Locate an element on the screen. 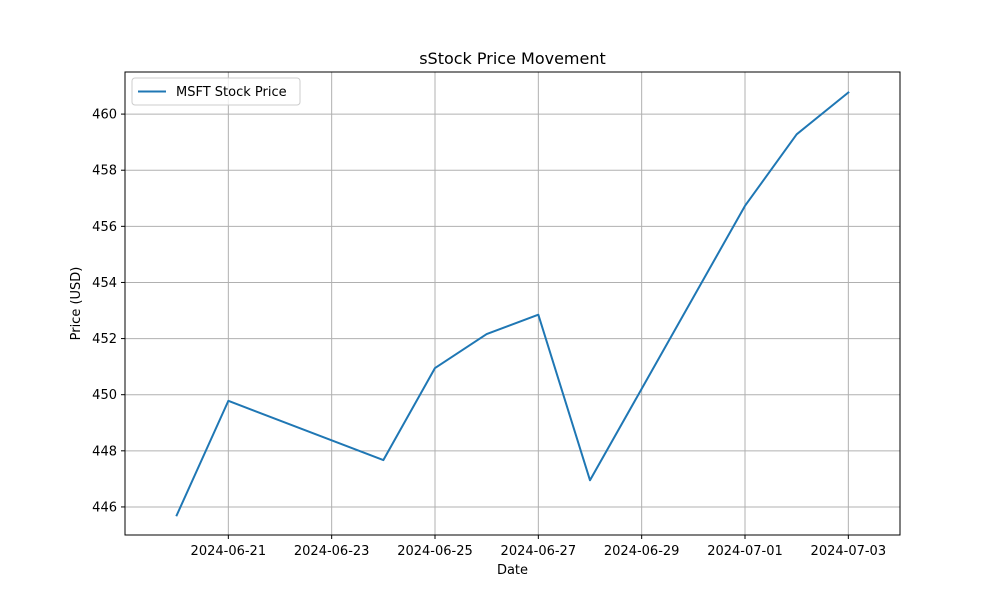 This screenshot has width=1000, height=600. chart-title: sStock Price Movement is located at coordinates (512, 58).